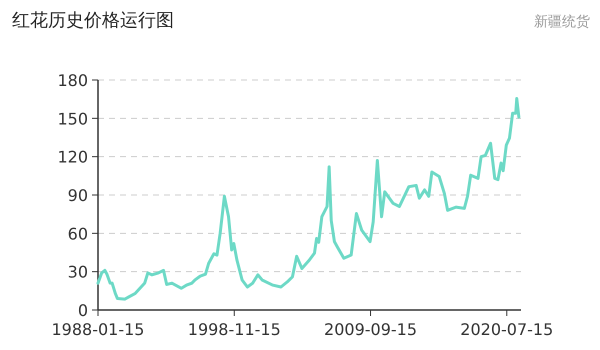 The height and width of the screenshot is (350, 600). Describe the element at coordinates (72, 157) in the screenshot. I see `y-tick-label: 120` at that location.